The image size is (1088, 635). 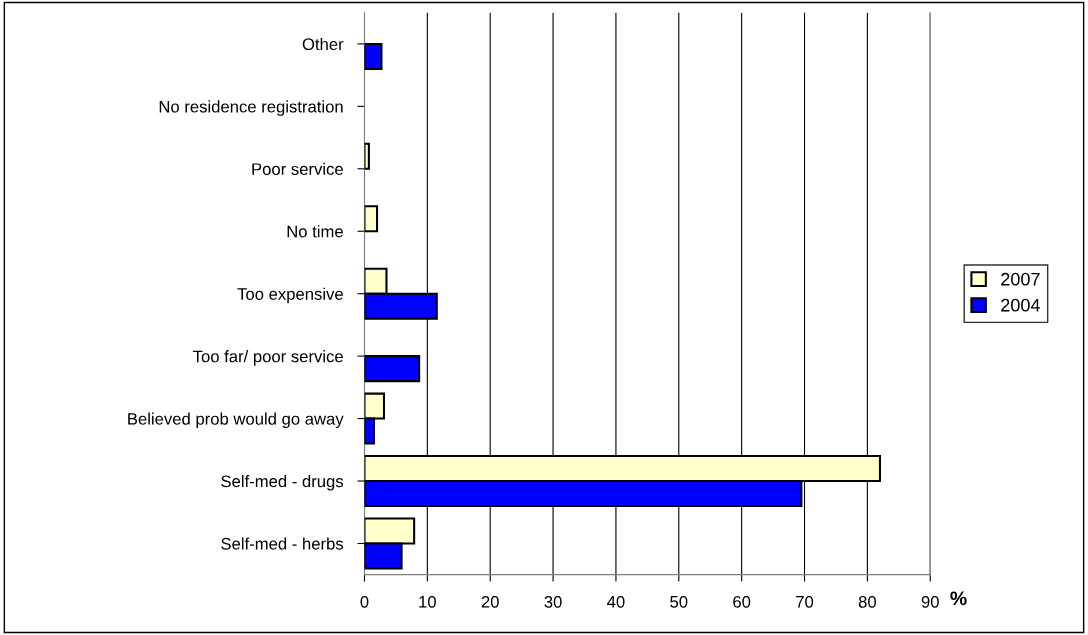 I want to click on x-tick-label: 60, so click(x=742, y=601).